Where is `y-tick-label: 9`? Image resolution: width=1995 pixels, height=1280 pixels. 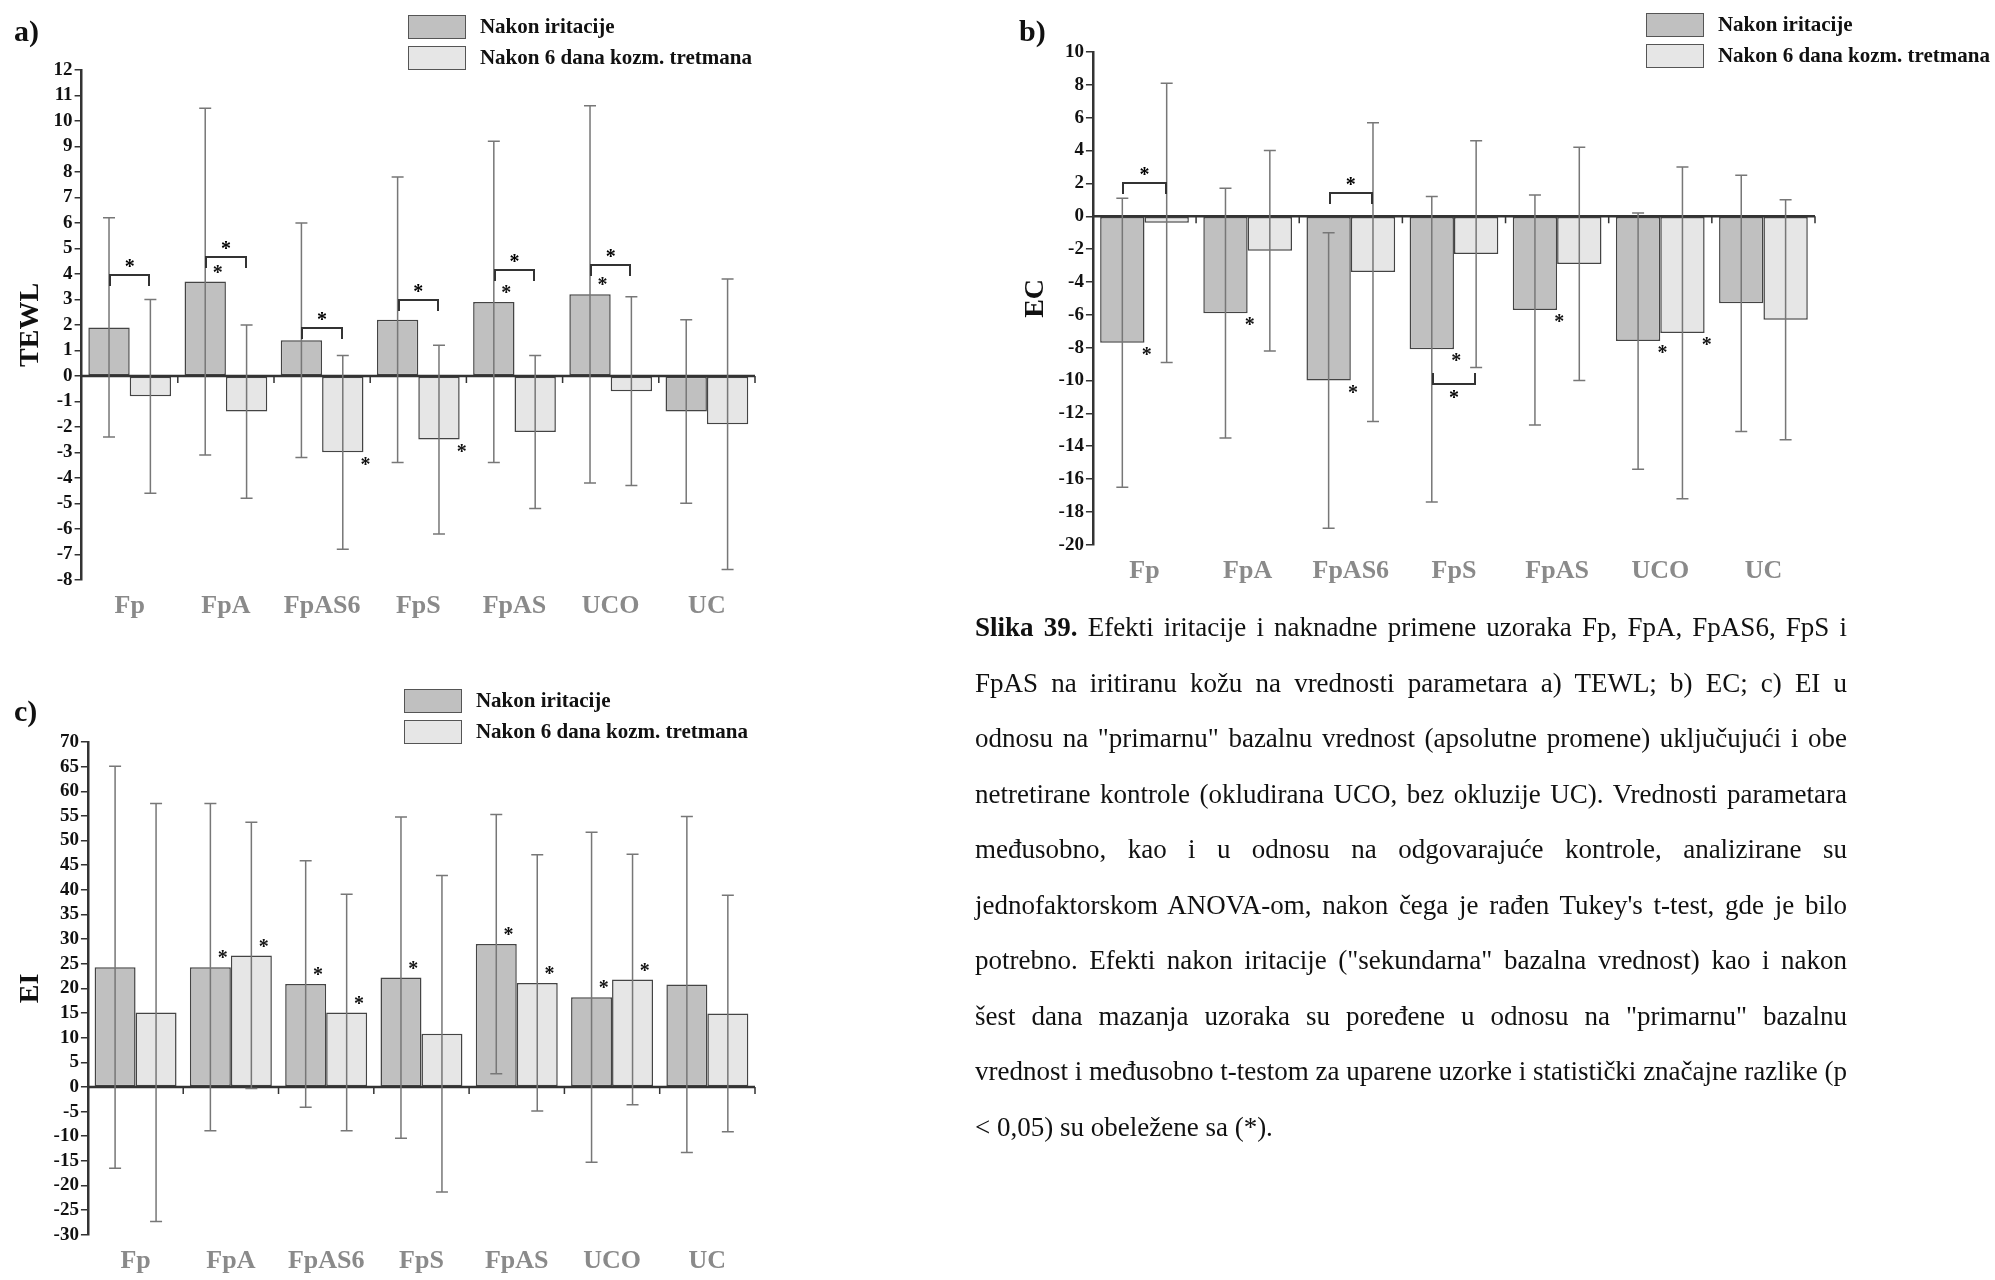
y-tick-label: 9 is located at coordinates (68, 145).